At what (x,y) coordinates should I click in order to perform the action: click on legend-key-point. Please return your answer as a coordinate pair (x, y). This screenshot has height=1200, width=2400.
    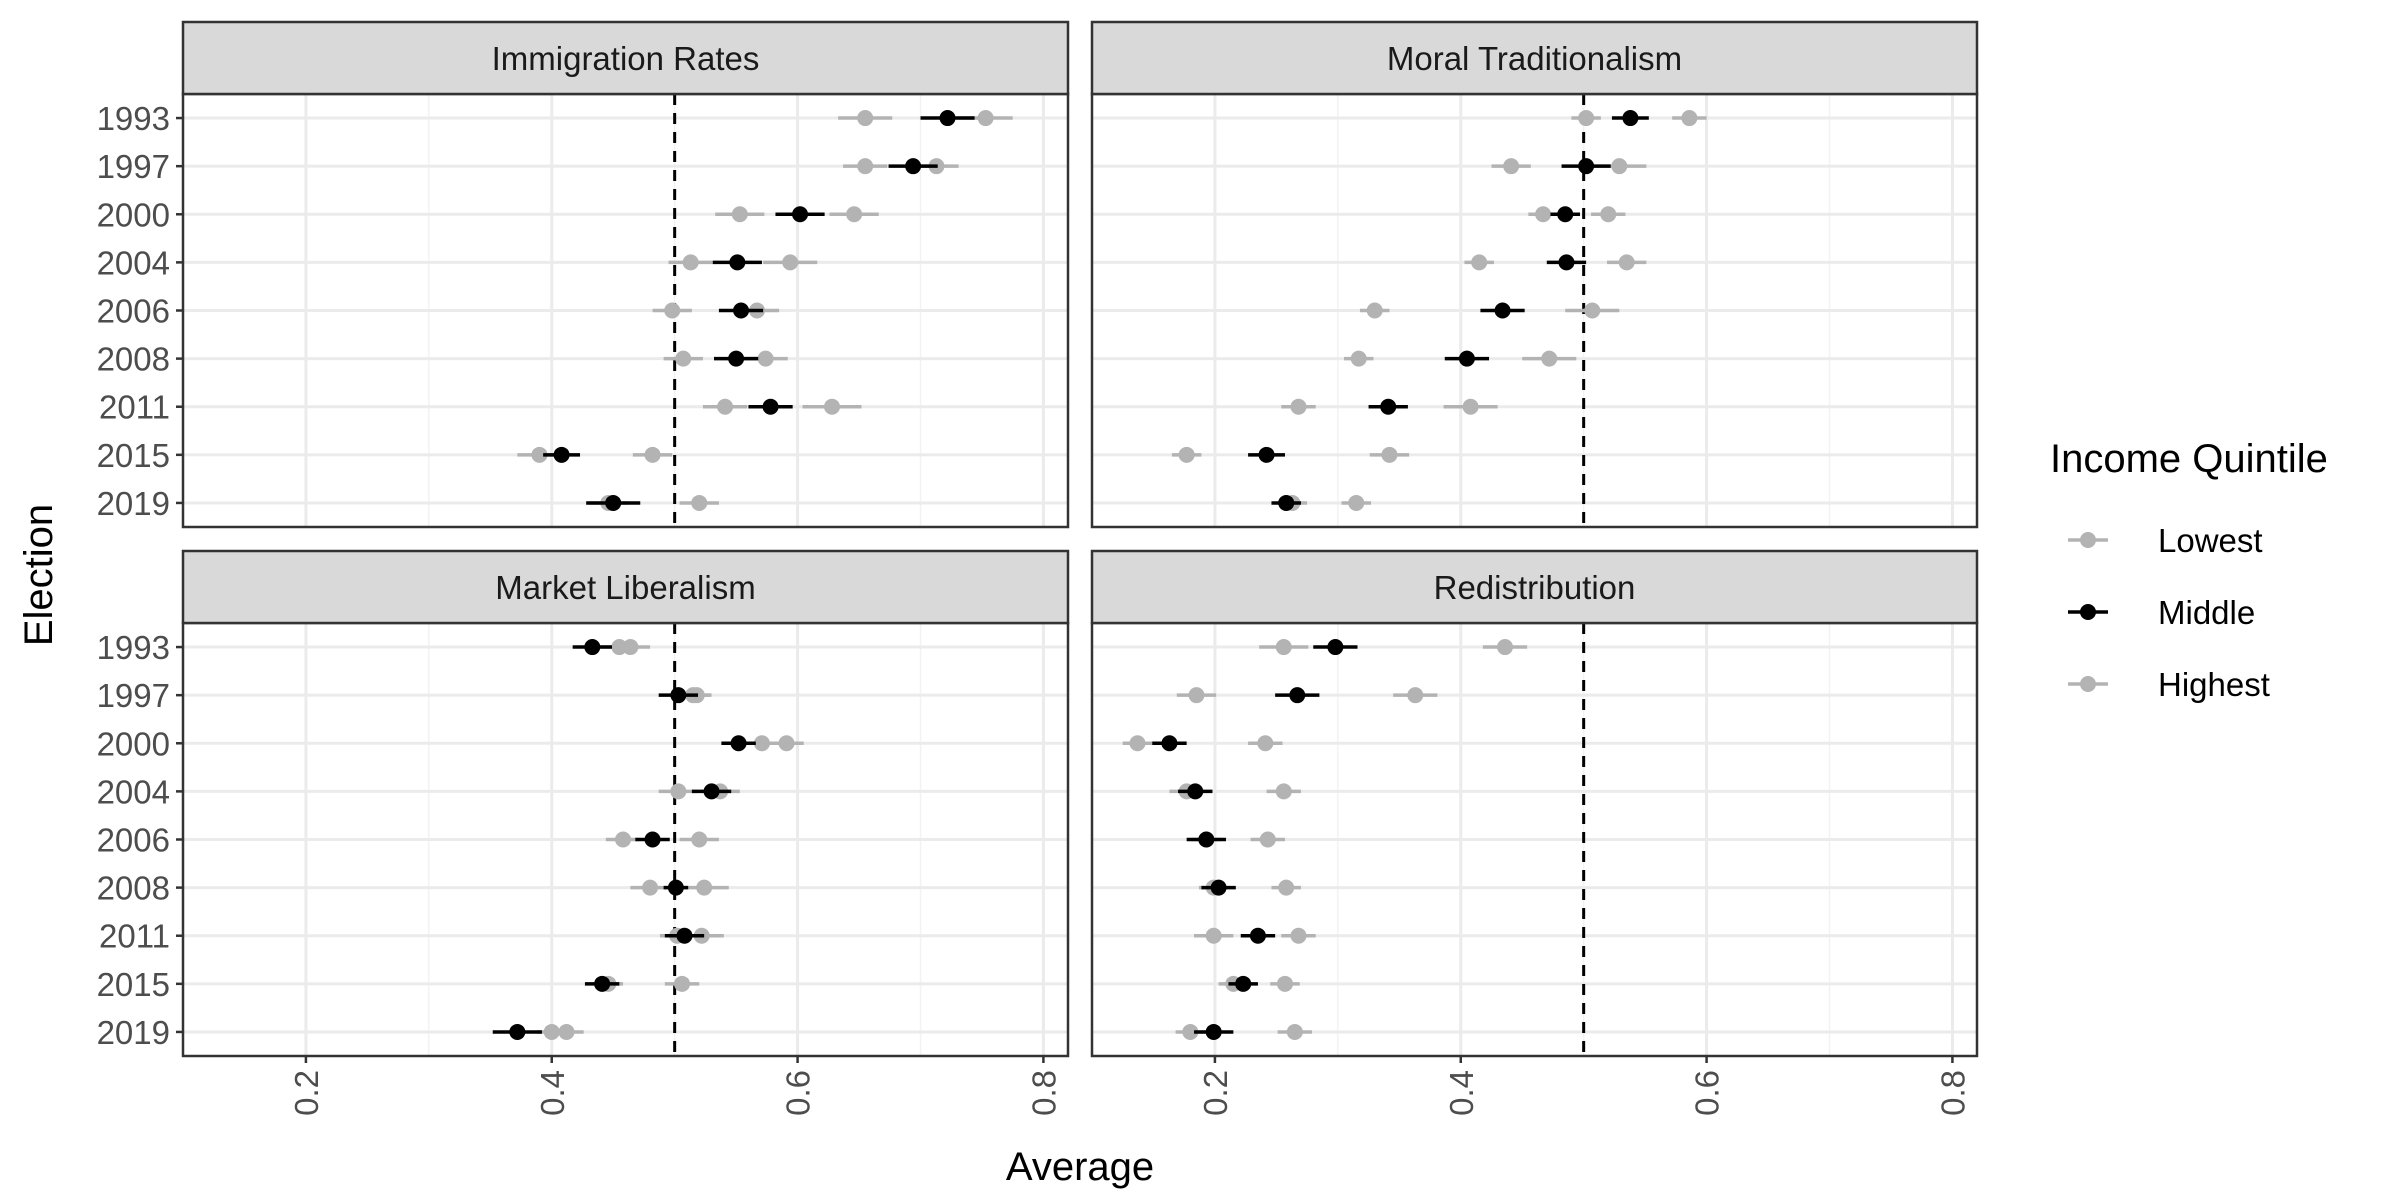
    Looking at the image, I should click on (2088, 684).